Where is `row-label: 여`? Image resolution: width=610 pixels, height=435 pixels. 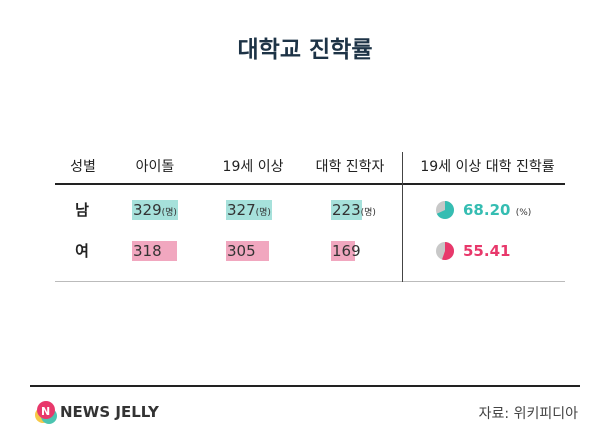 row-label: 여 is located at coordinates (82, 251).